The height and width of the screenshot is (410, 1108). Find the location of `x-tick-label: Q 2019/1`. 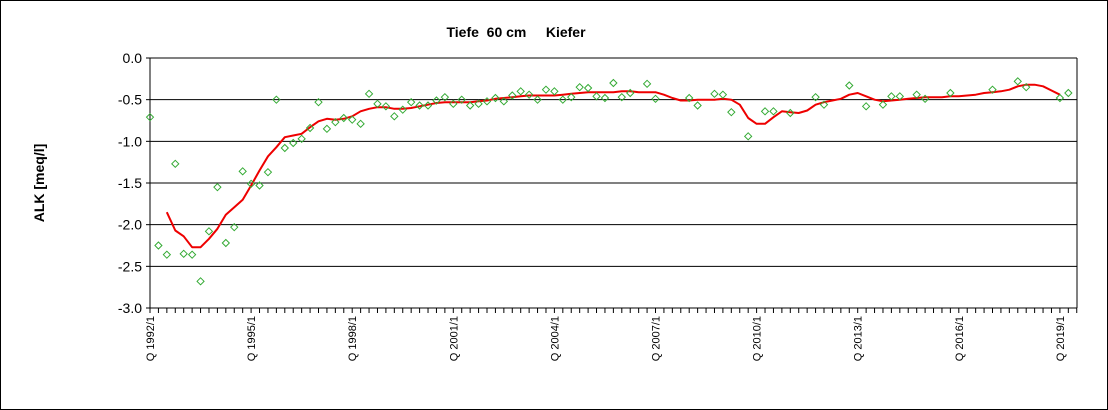

x-tick-label: Q 2019/1 is located at coordinates (1061, 338).